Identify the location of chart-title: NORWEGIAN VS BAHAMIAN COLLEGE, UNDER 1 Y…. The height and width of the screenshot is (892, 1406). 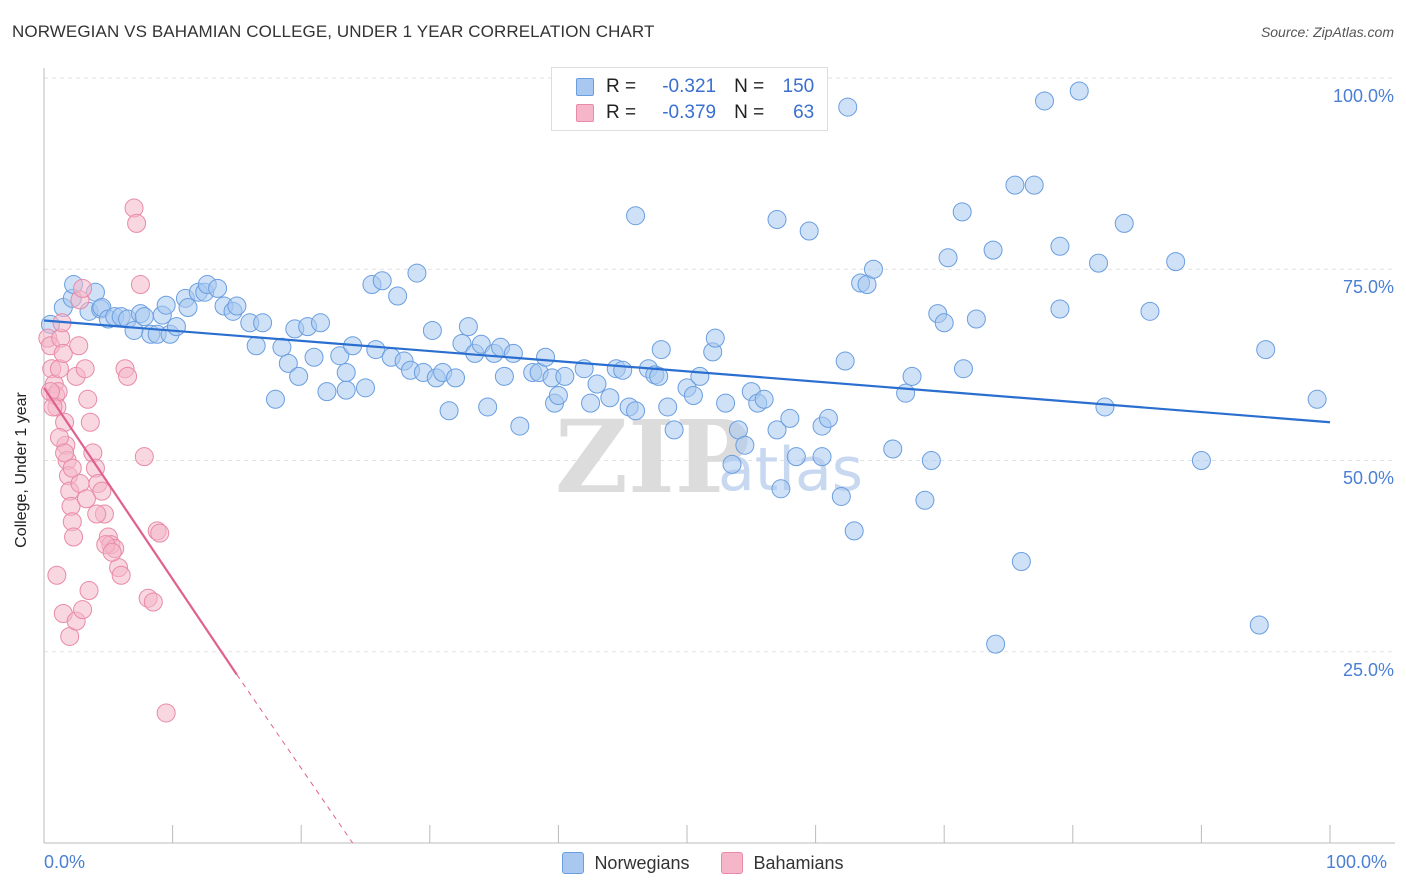
(333, 31).